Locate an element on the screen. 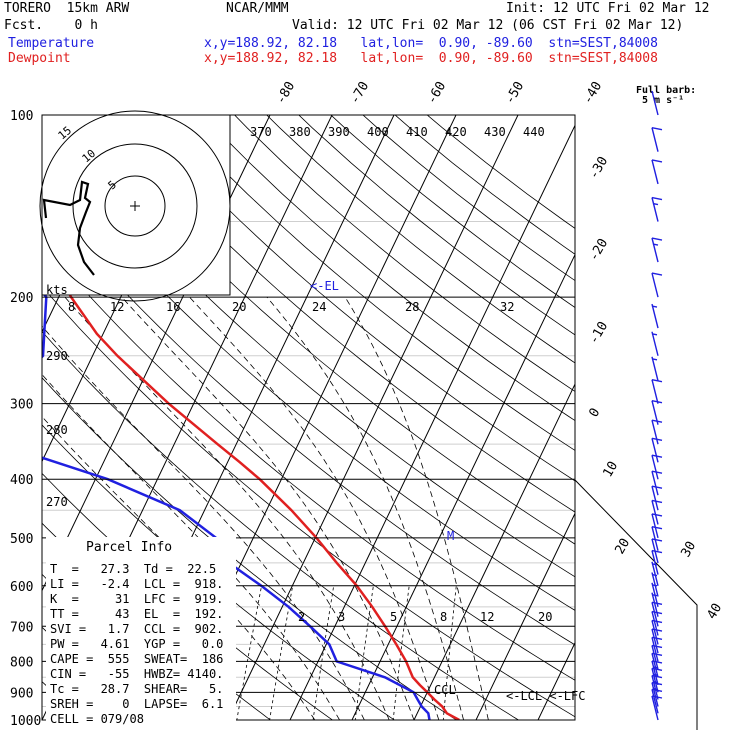  isotherm-tick-label: -70 is located at coordinates (359, 93).